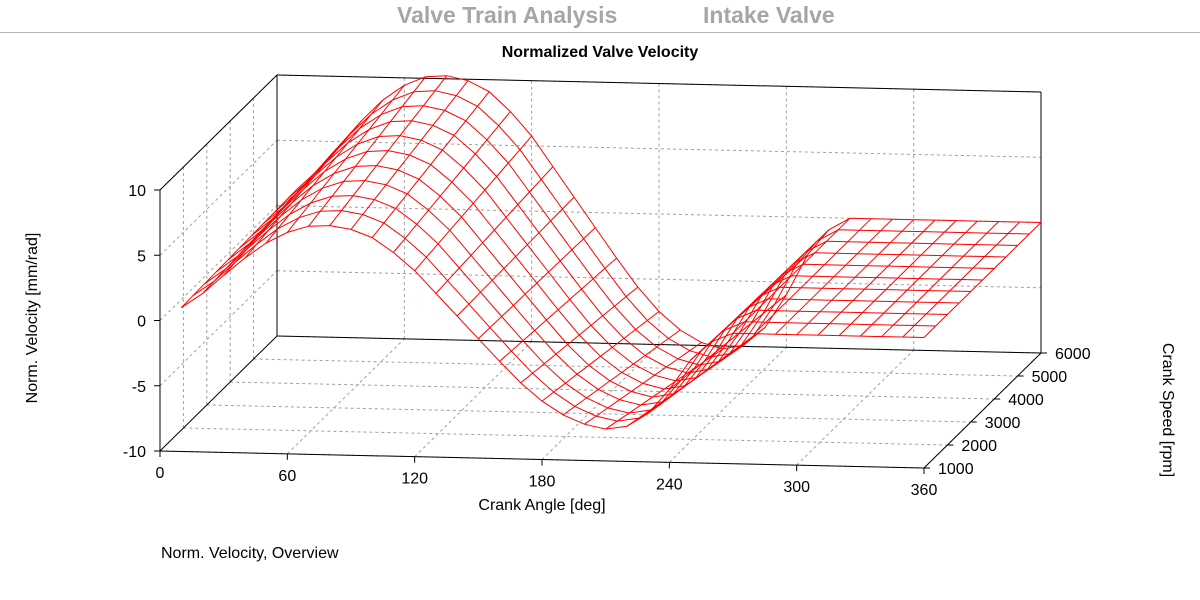  I want to click on x-axis-label: Crank Angle [deg], so click(541, 505).